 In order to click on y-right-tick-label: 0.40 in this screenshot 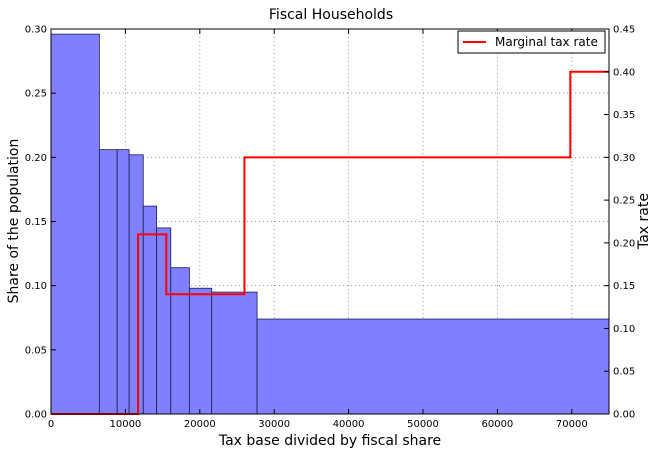, I will do `click(624, 72)`.